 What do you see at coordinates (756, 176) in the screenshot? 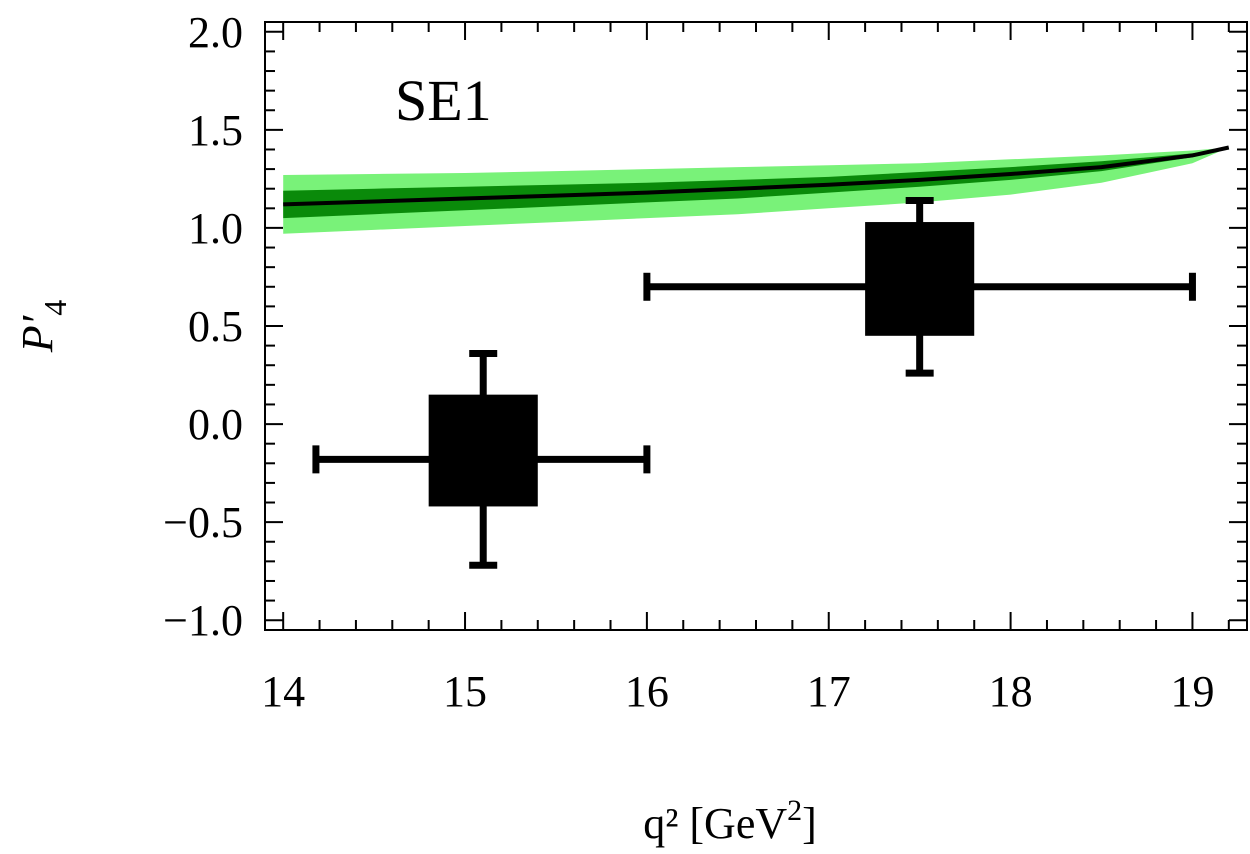
I see `theory-central-line` at bounding box center [756, 176].